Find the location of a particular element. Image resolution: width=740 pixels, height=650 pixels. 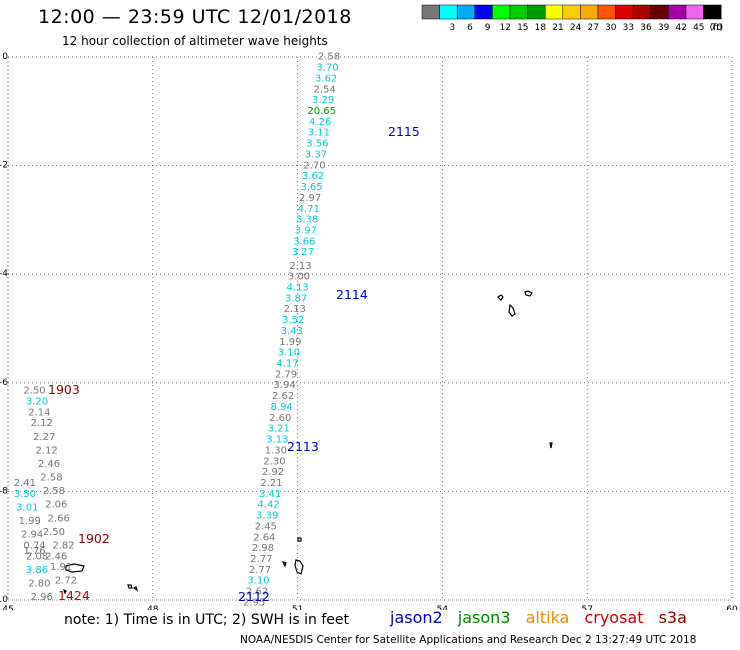

wave-height-value: 8.94 is located at coordinates (282, 407).